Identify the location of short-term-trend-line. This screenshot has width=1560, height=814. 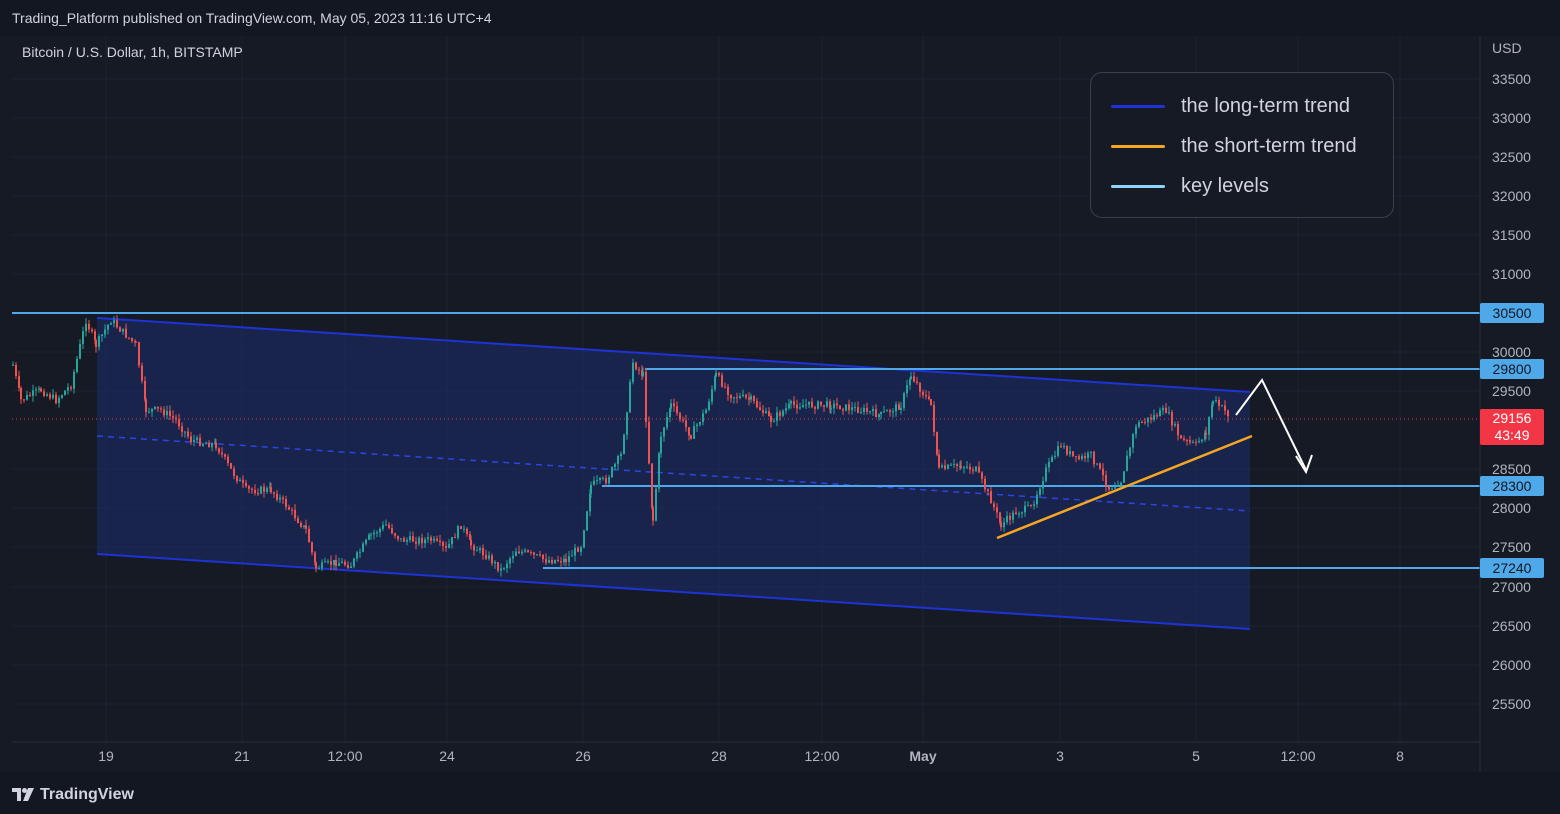
(1124, 487).